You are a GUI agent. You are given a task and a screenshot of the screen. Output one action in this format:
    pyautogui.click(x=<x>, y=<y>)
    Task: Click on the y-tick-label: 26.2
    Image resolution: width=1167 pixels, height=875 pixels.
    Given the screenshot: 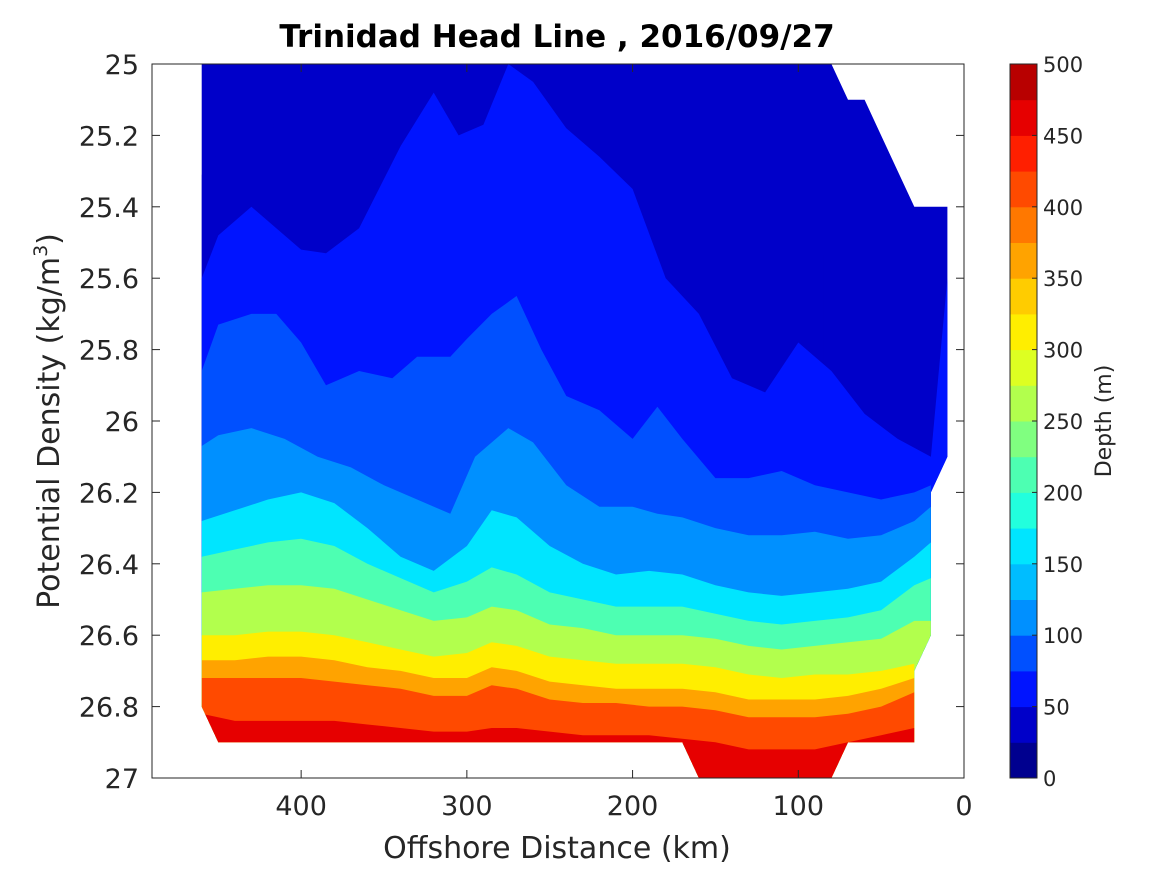 What is the action you would take?
    pyautogui.click(x=109, y=493)
    